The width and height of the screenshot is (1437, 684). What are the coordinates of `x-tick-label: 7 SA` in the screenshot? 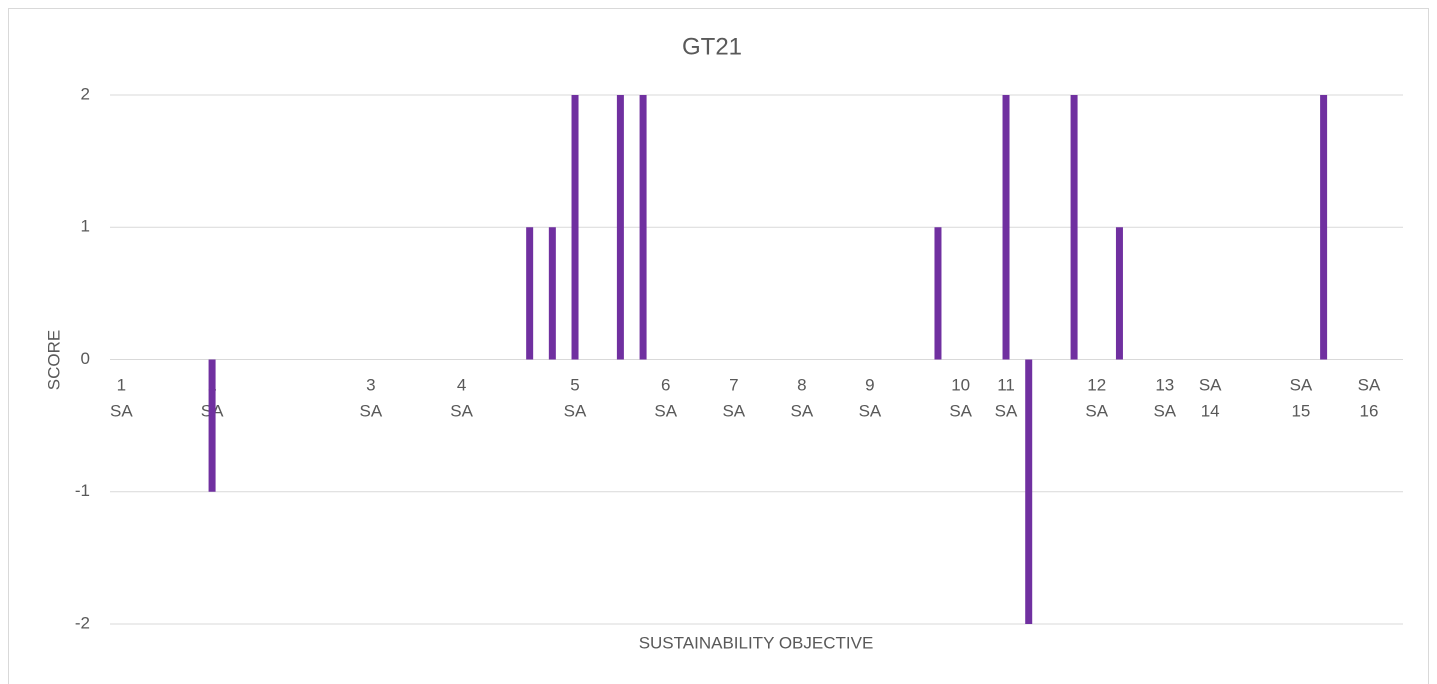 It's located at (733, 398).